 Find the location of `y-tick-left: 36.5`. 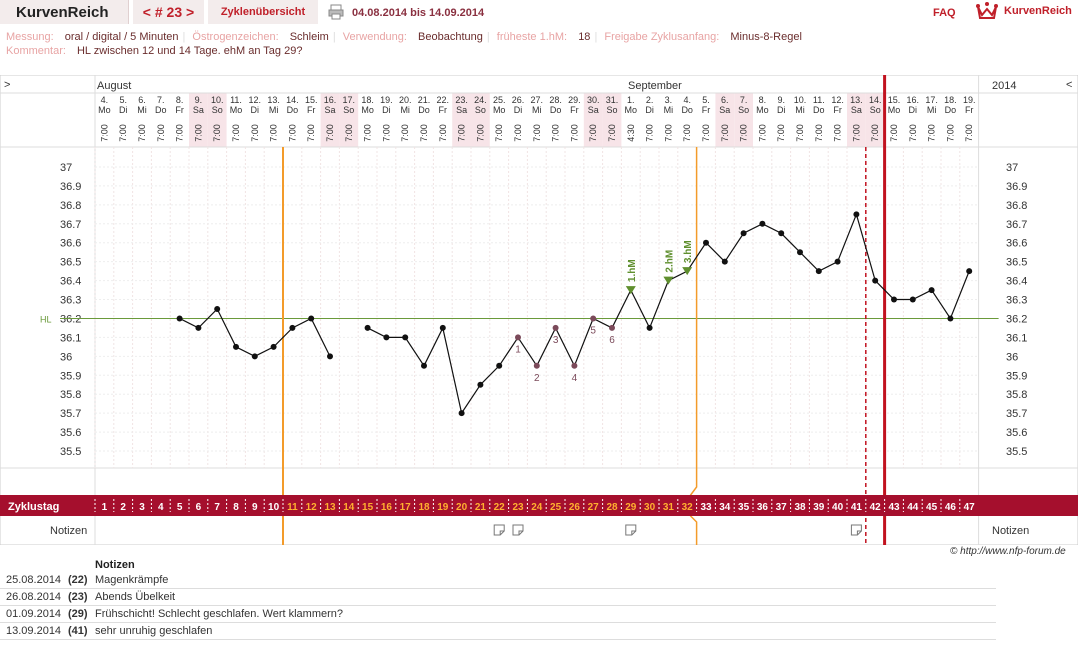

y-tick-left: 36.5 is located at coordinates (70, 263).